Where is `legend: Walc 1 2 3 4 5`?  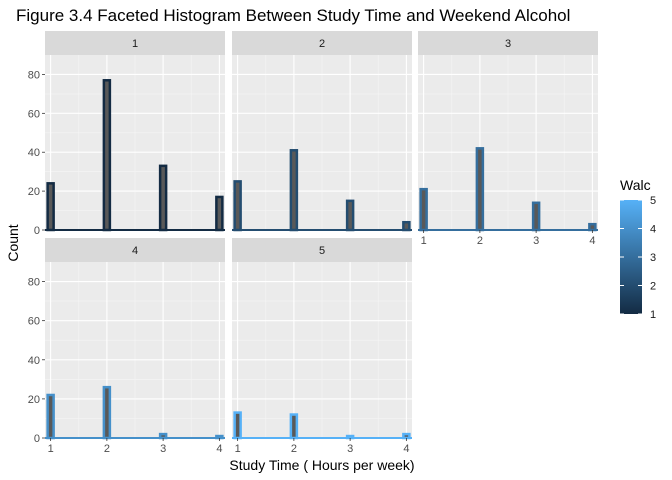
legend: Walc 1 2 3 4 5 is located at coordinates (638, 249).